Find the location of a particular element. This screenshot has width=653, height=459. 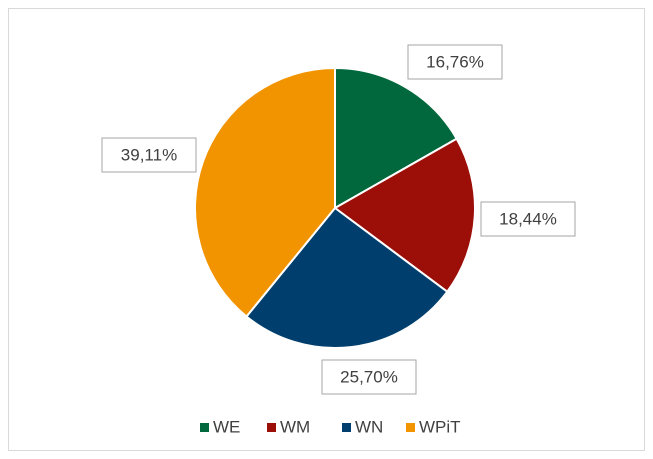

data-label: 16,76% is located at coordinates (455, 61).